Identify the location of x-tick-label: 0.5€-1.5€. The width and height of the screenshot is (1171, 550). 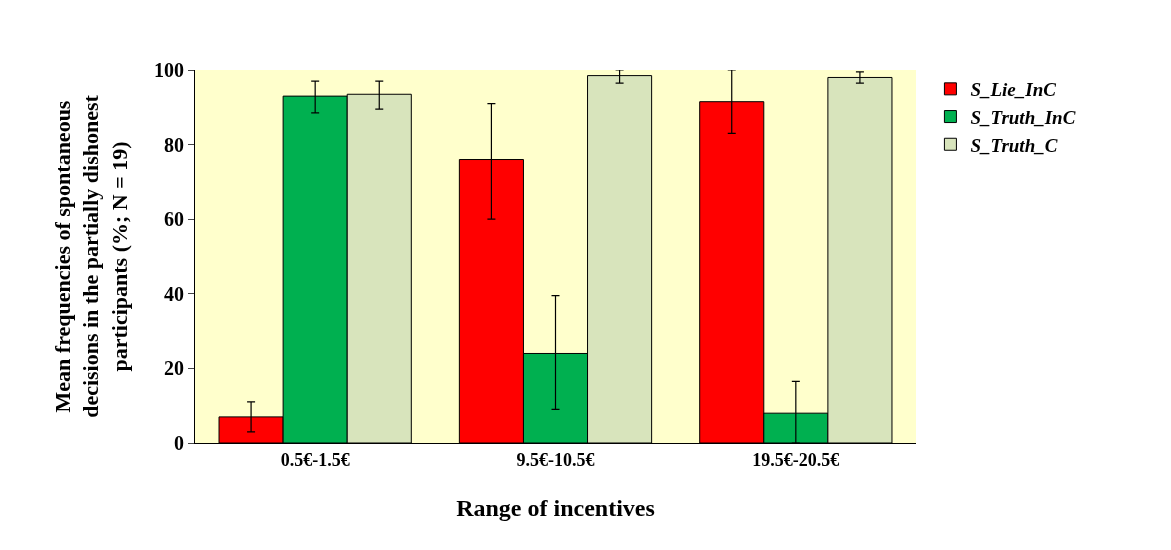
(315, 459).